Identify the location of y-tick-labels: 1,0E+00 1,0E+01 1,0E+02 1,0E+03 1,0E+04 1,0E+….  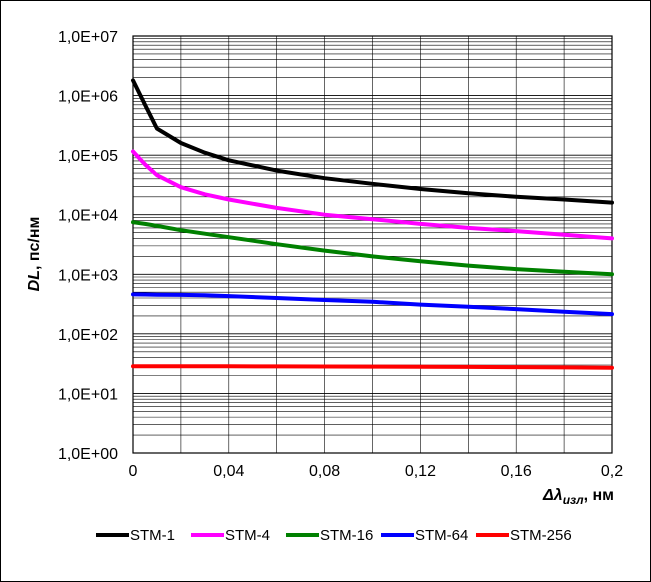
(88, 246).